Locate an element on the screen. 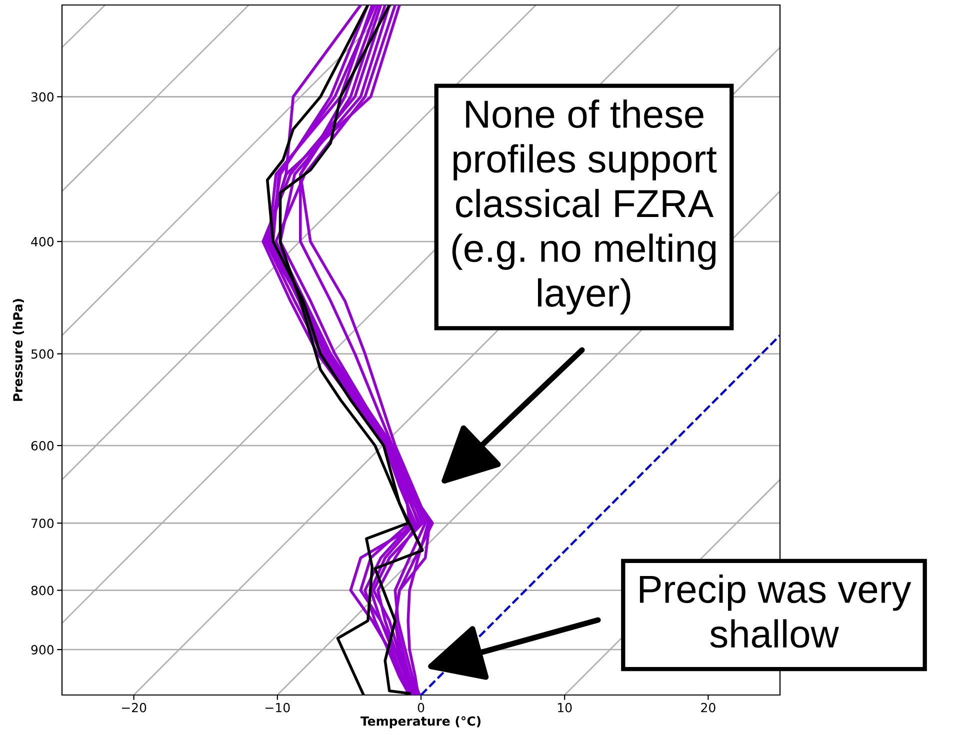  x-tick-label: −20 is located at coordinates (134, 707).